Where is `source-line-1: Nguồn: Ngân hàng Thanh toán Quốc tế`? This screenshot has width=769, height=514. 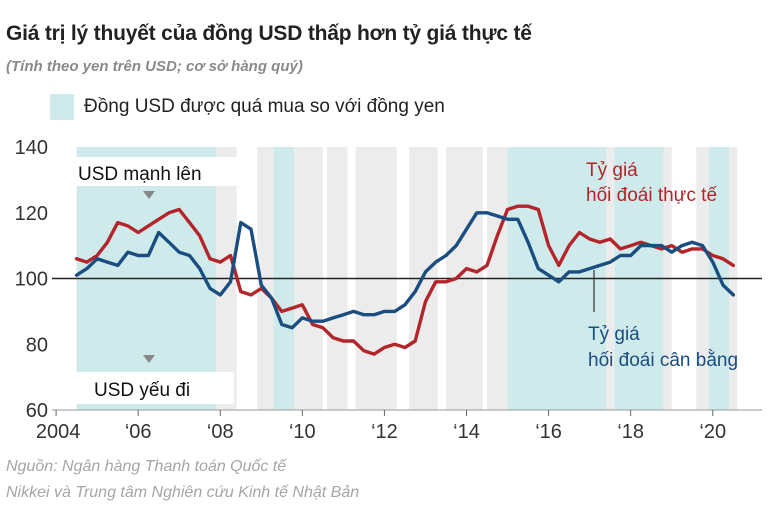
source-line-1: Nguồn: Ngân hàng Thanh toán Quốc tế is located at coordinates (146, 466).